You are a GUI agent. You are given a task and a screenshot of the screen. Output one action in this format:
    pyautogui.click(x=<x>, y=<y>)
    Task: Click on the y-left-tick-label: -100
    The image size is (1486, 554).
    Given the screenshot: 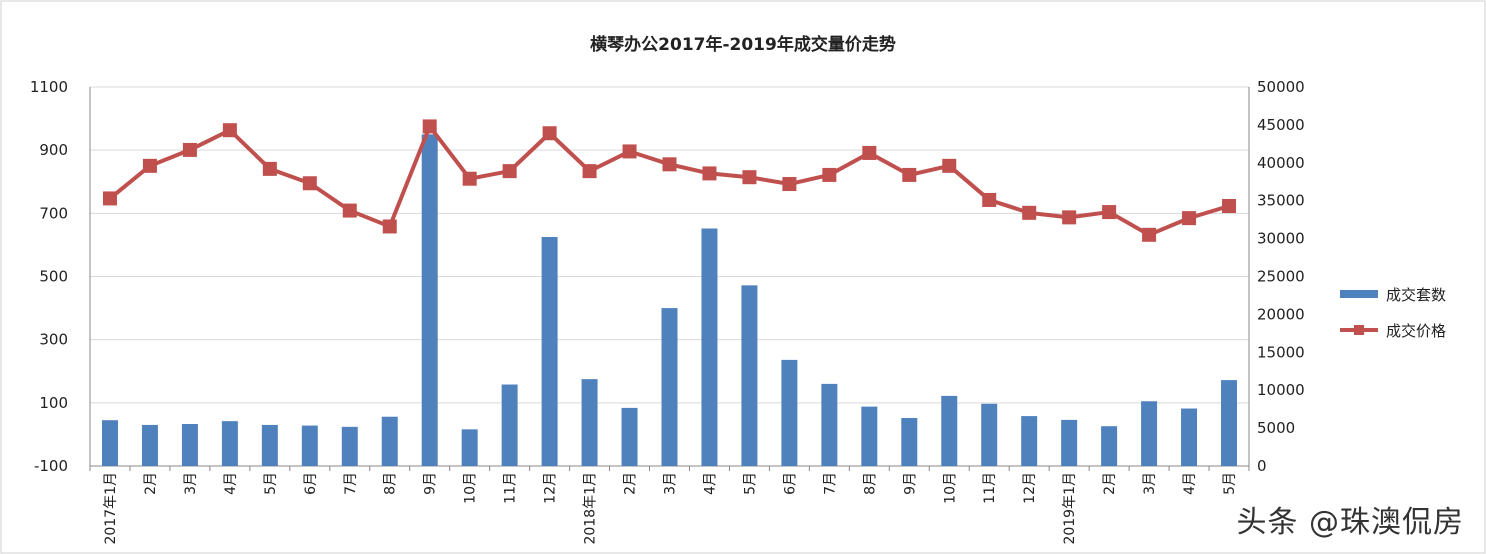 What is the action you would take?
    pyautogui.click(x=51, y=466)
    